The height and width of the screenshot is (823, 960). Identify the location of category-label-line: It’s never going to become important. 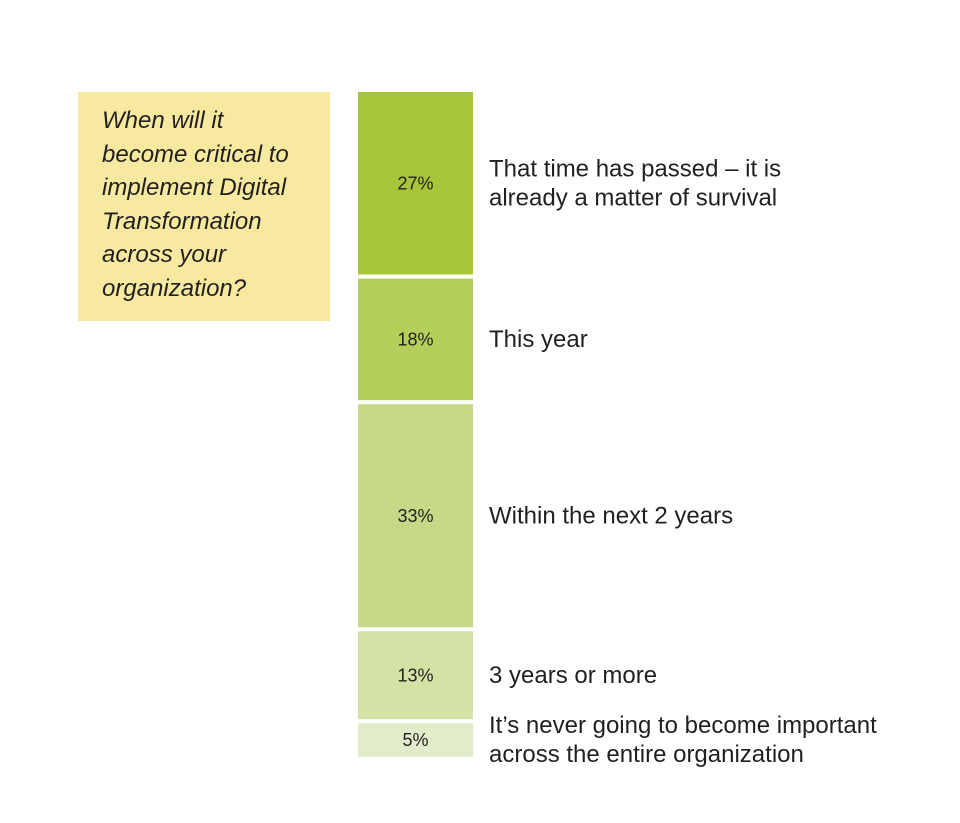
(683, 725).